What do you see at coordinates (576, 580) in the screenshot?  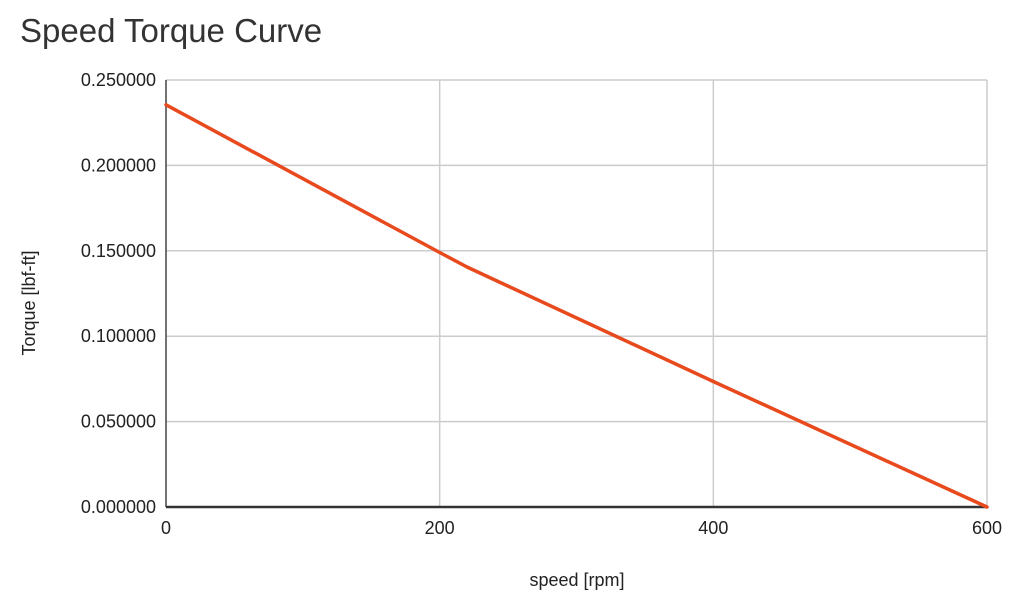 I see `x-axis-title: speed [rpm]` at bounding box center [576, 580].